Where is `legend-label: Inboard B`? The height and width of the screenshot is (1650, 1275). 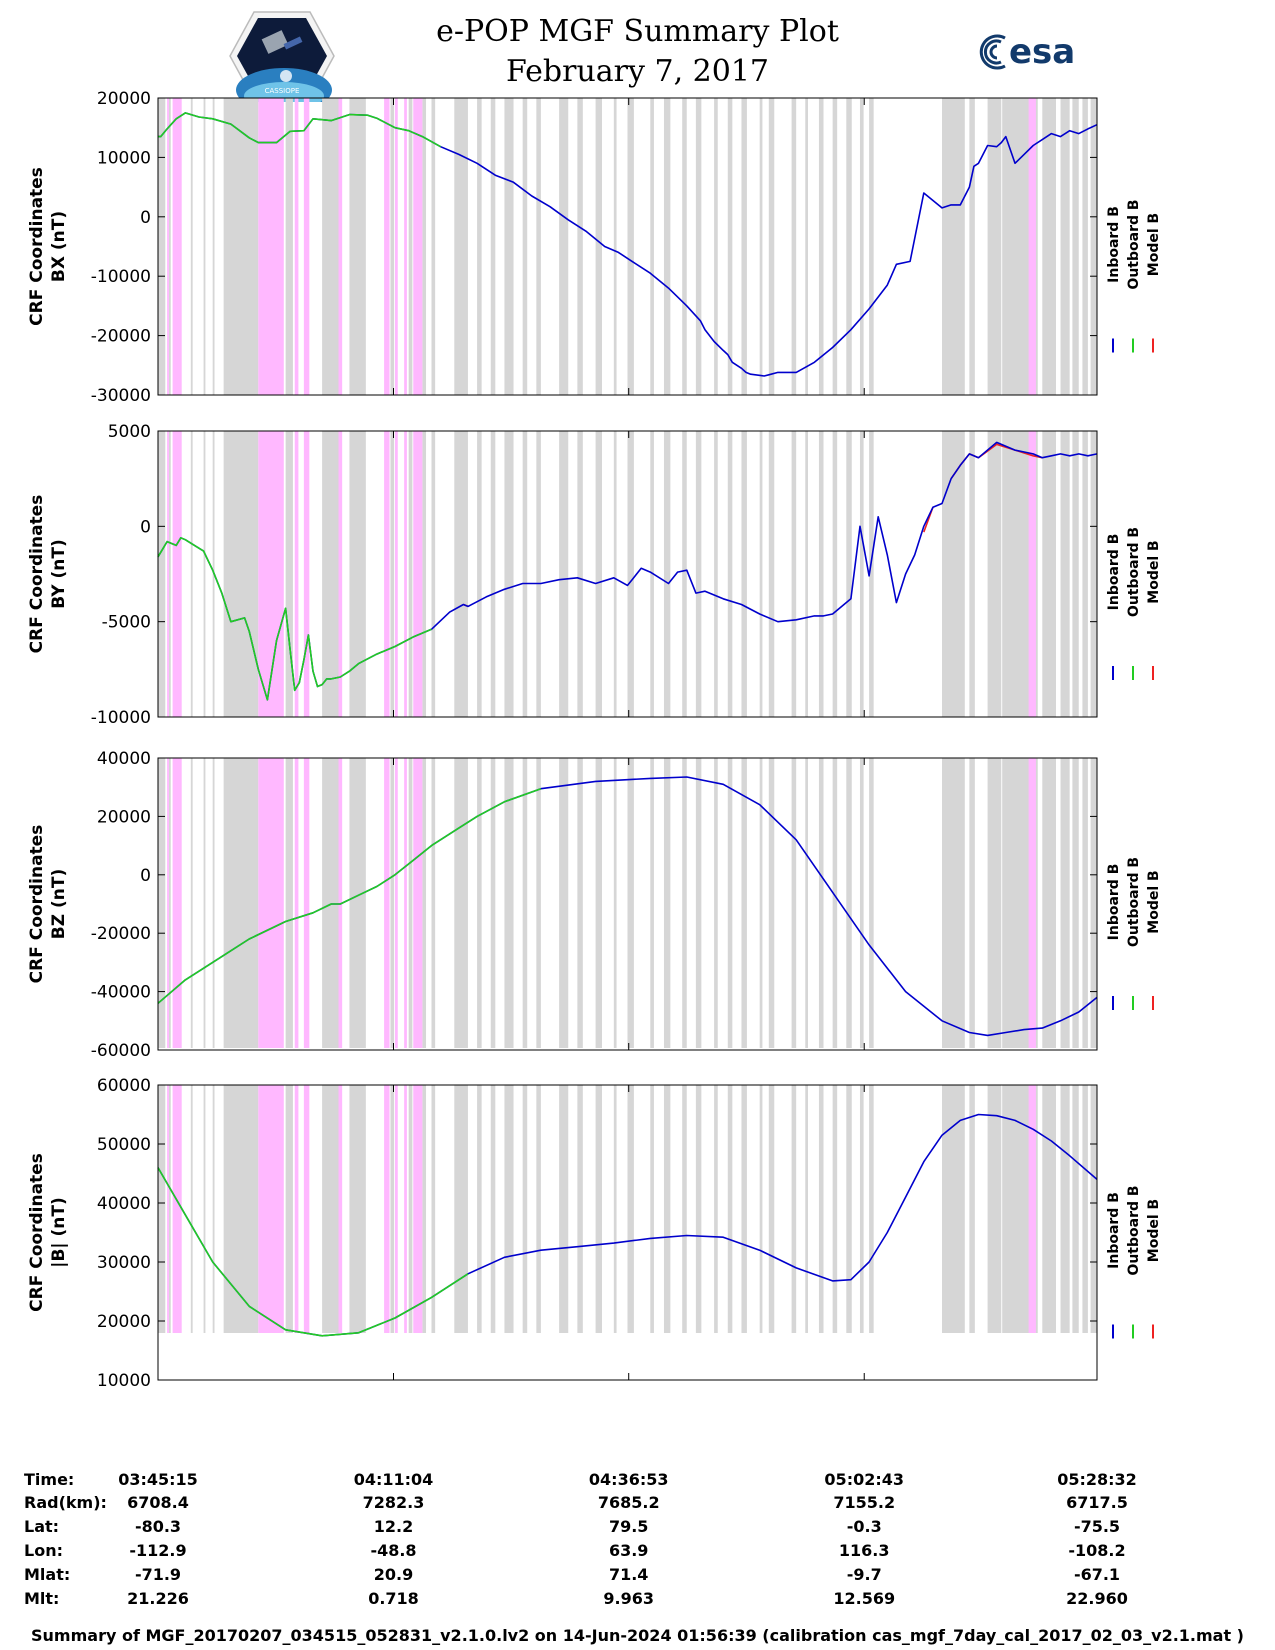
legend-label: Inboard B is located at coordinates (1114, 1230).